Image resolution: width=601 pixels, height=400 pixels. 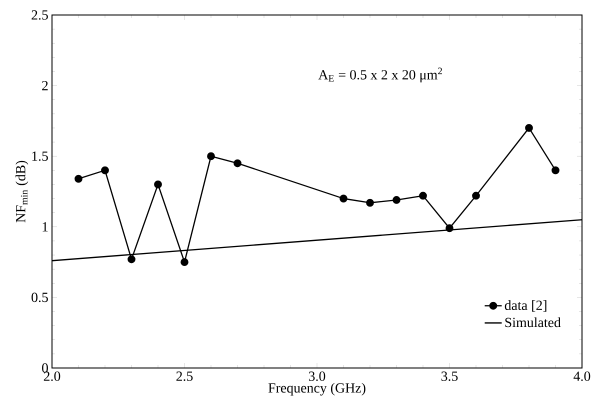 I want to click on y-tick-label: 2.5, so click(x=40, y=15).